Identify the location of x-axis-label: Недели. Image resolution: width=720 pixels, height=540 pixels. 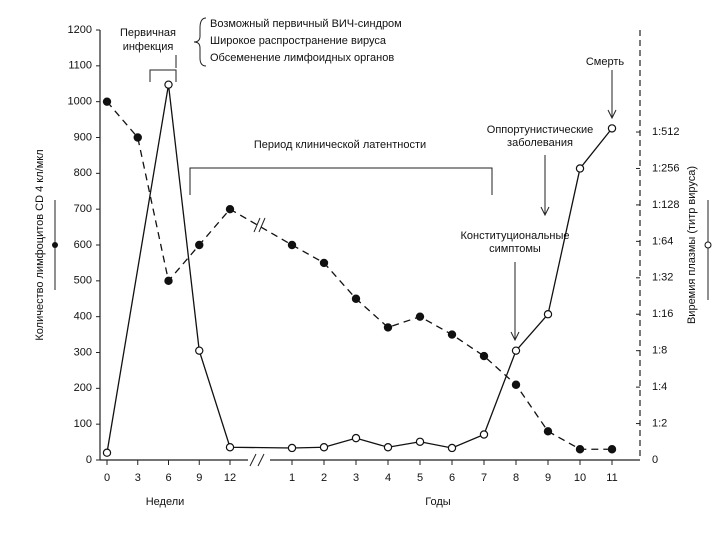
(165, 502).